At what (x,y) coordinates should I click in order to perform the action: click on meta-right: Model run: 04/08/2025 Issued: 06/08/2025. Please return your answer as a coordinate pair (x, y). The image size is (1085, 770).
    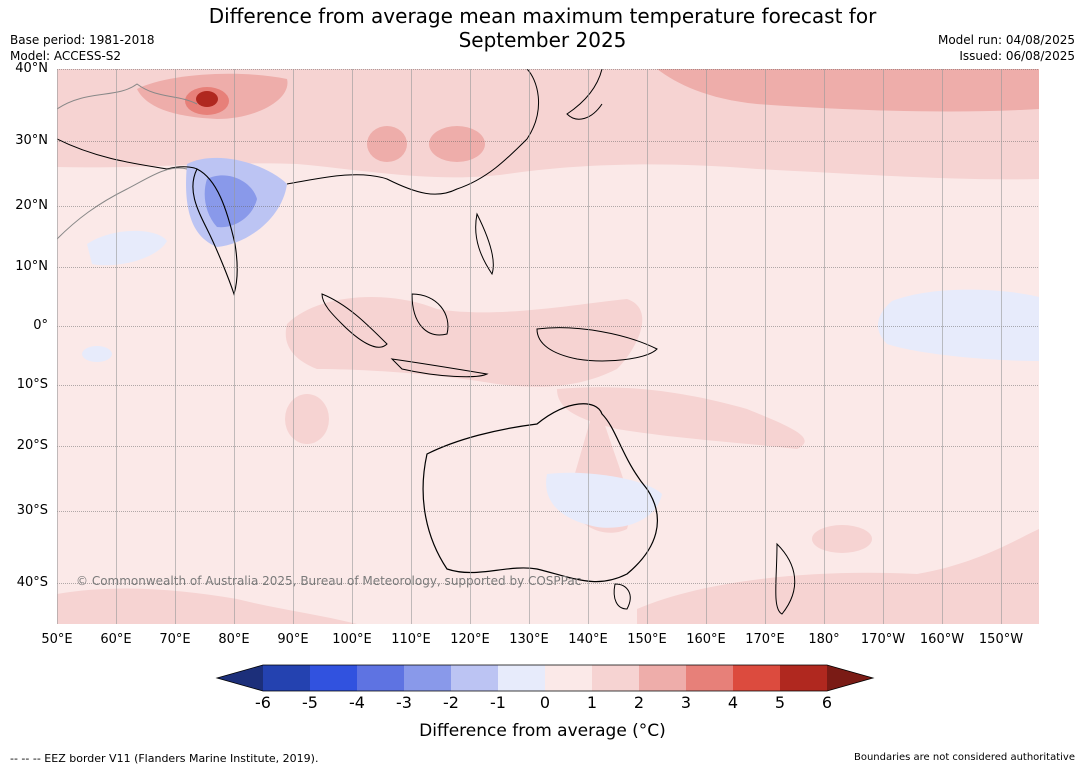
    Looking at the image, I should click on (1006, 48).